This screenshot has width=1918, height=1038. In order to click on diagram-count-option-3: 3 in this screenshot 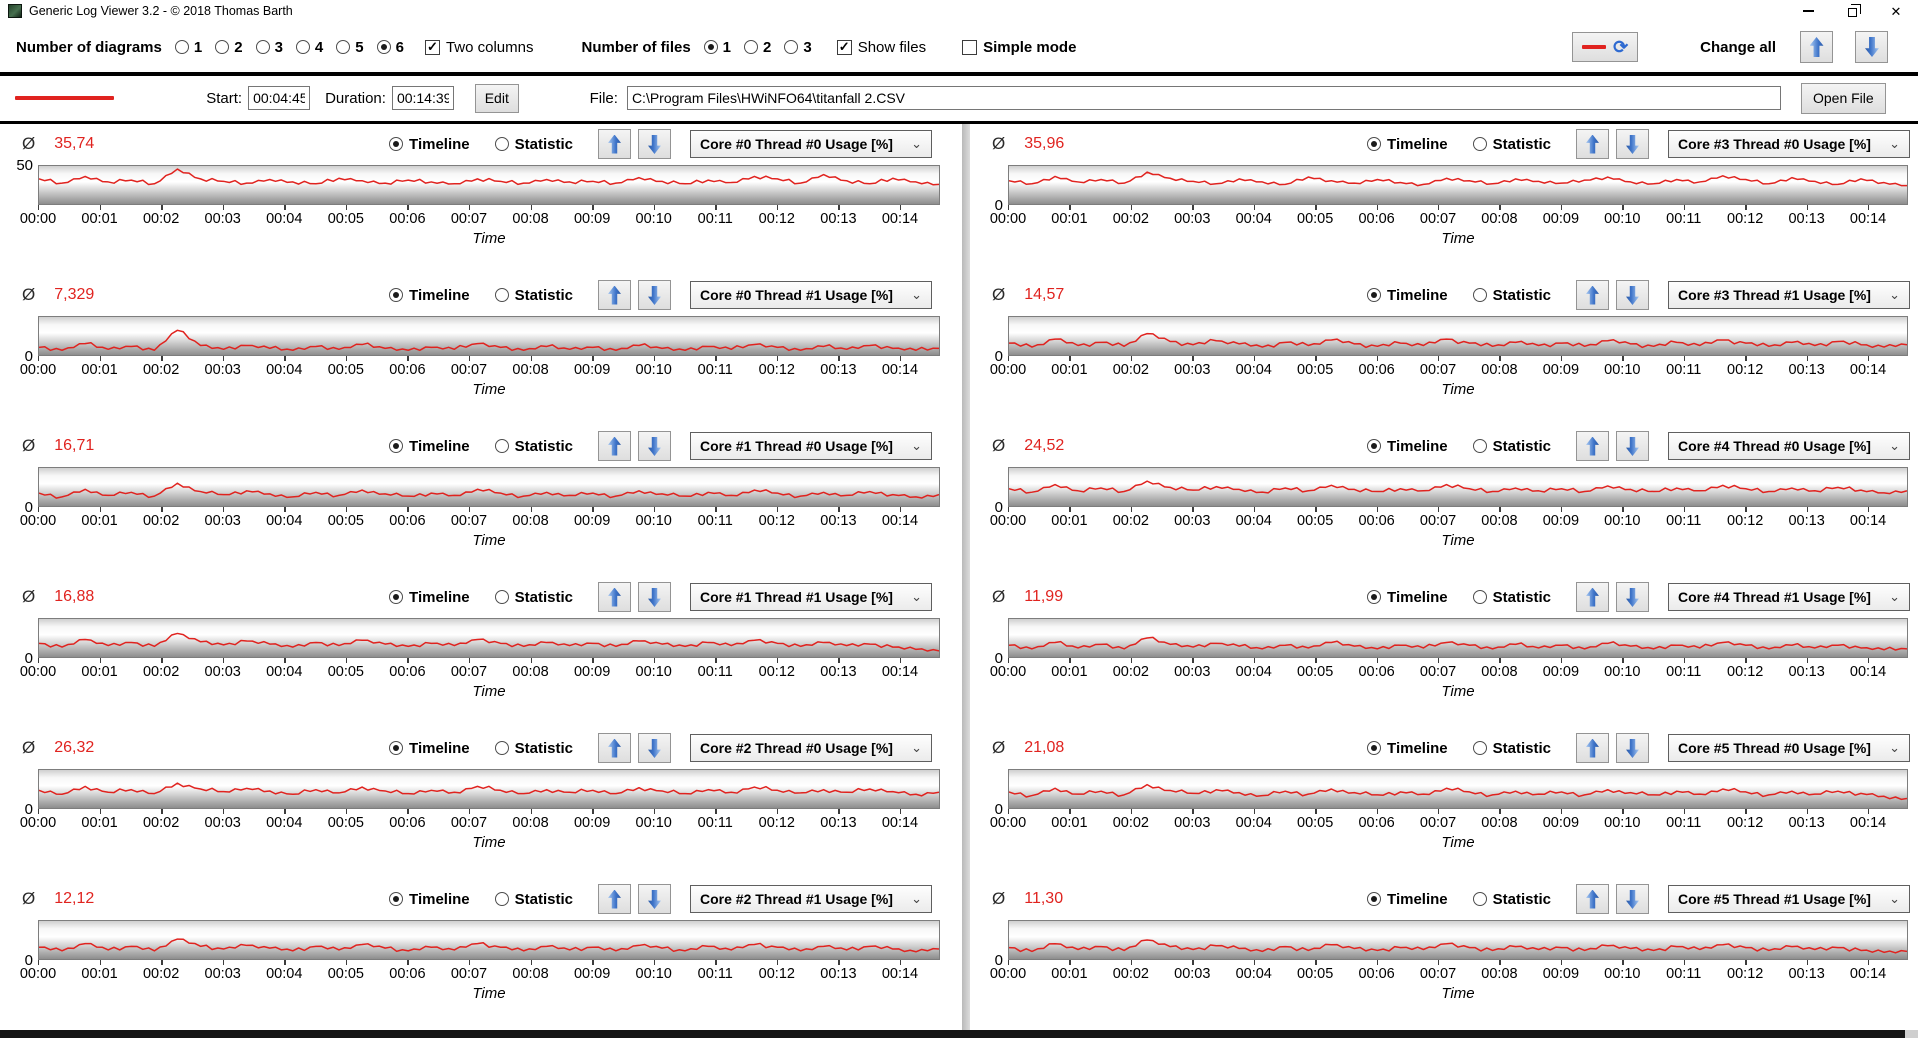, I will do `click(269, 47)`.